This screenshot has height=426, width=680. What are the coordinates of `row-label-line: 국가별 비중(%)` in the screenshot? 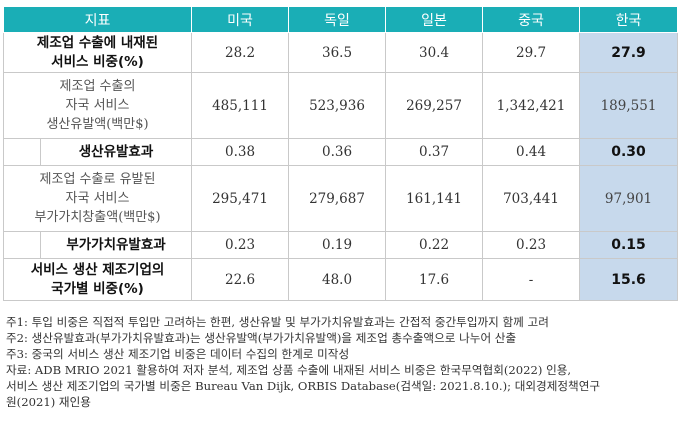 It's located at (97, 288).